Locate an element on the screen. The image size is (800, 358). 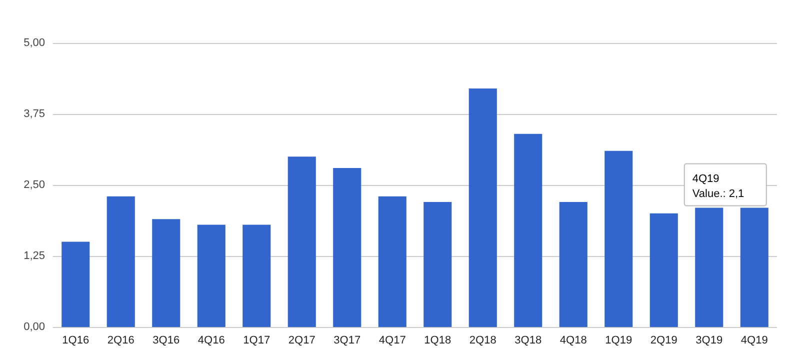
x-tick-label: 2Q18 is located at coordinates (482, 340).